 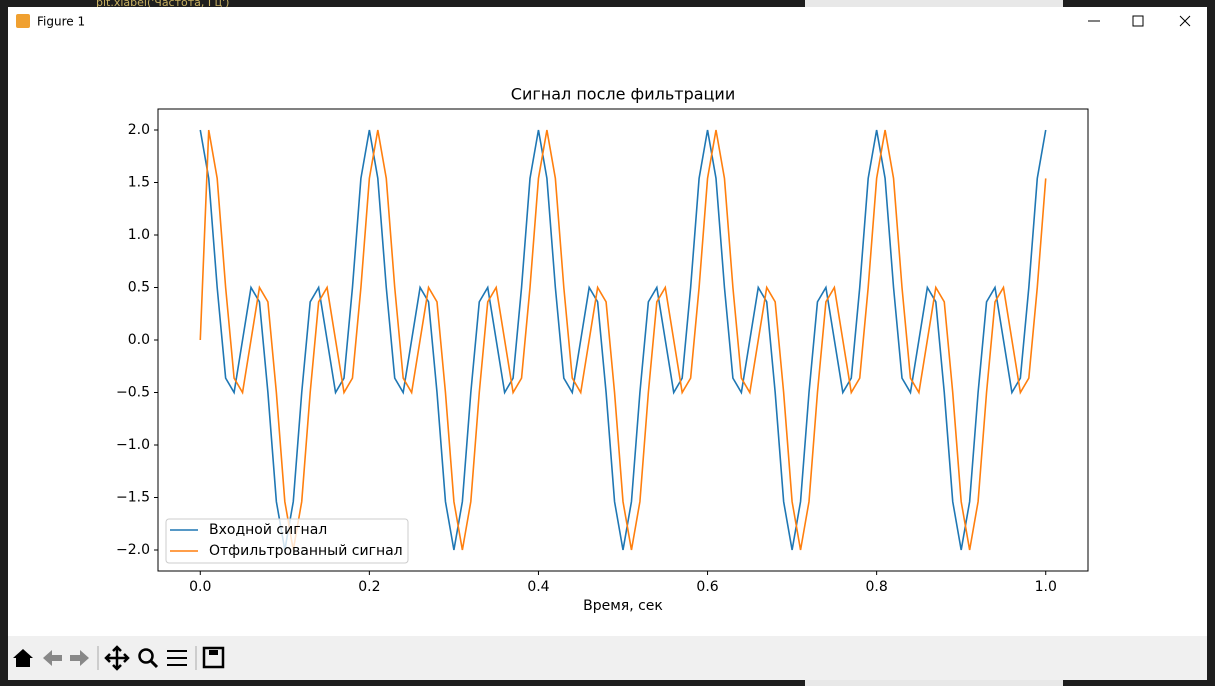 I want to click on configure-button, so click(x=177, y=658).